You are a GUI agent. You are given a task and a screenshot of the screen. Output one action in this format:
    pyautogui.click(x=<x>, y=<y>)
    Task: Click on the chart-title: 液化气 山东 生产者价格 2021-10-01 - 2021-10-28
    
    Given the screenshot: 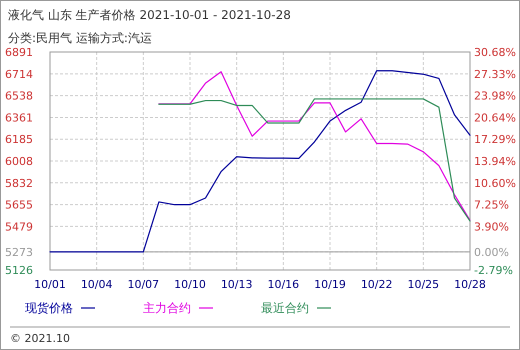 What is the action you would take?
    pyautogui.click(x=149, y=15)
    